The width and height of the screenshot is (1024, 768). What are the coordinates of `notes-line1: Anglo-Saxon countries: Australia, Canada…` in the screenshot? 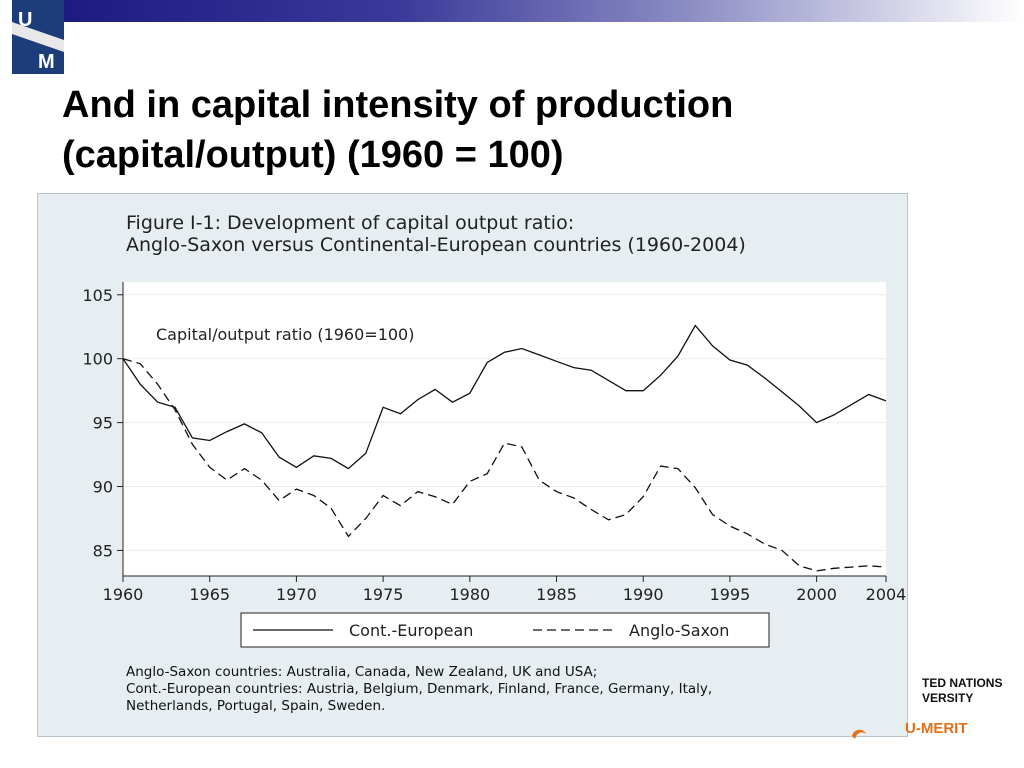 It's located at (362, 672).